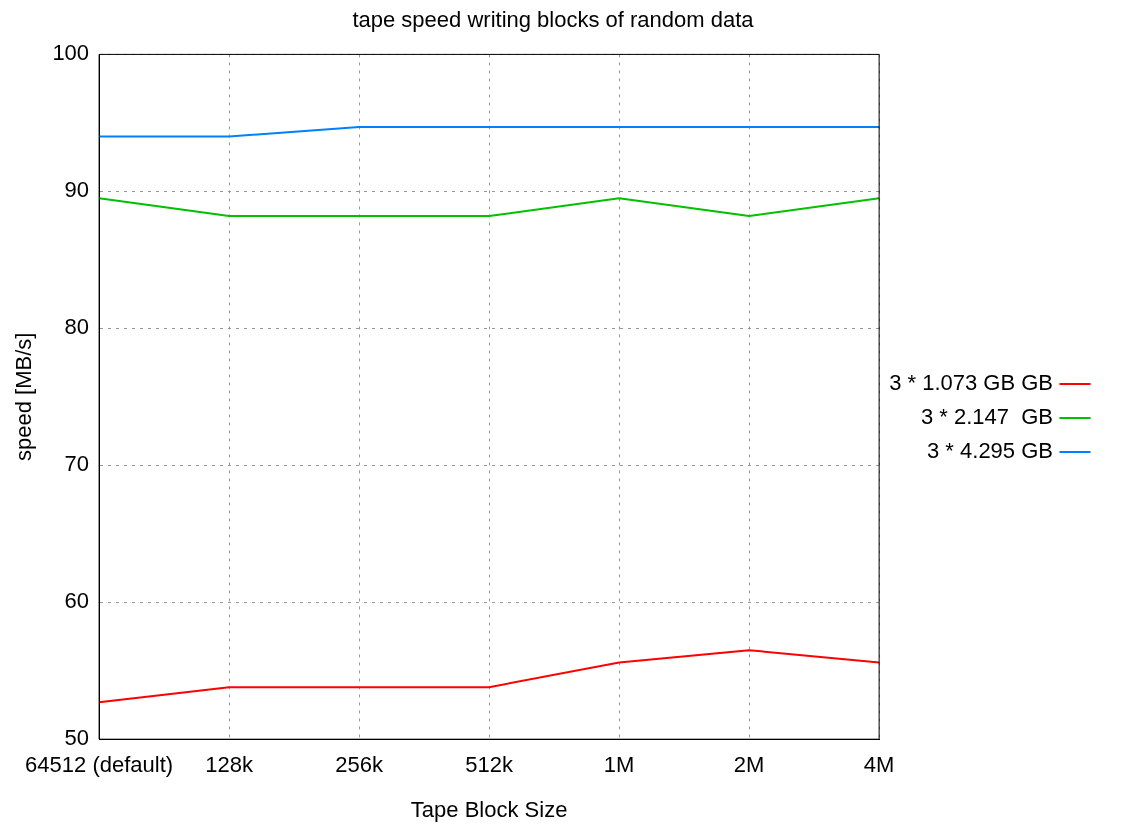 Image resolution: width=1140 pixels, height=839 pixels. What do you see at coordinates (24, 396) in the screenshot?
I see `y-axis-title: speed [MB/s]` at bounding box center [24, 396].